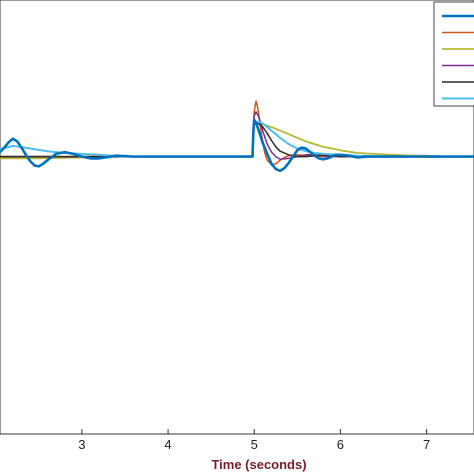  Describe the element at coordinates (258, 464) in the screenshot. I see `x-axis-label: Time (seconds)` at that location.